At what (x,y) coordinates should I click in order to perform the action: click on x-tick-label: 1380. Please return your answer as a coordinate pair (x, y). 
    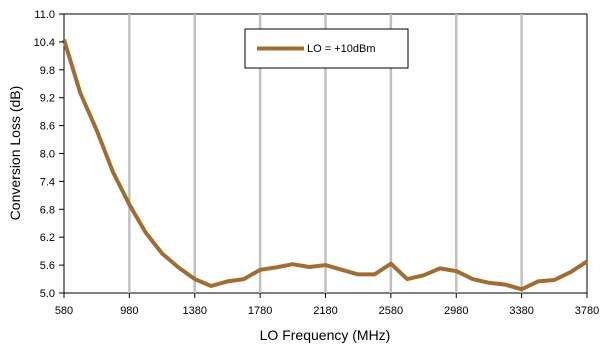
    Looking at the image, I should click on (195, 311).